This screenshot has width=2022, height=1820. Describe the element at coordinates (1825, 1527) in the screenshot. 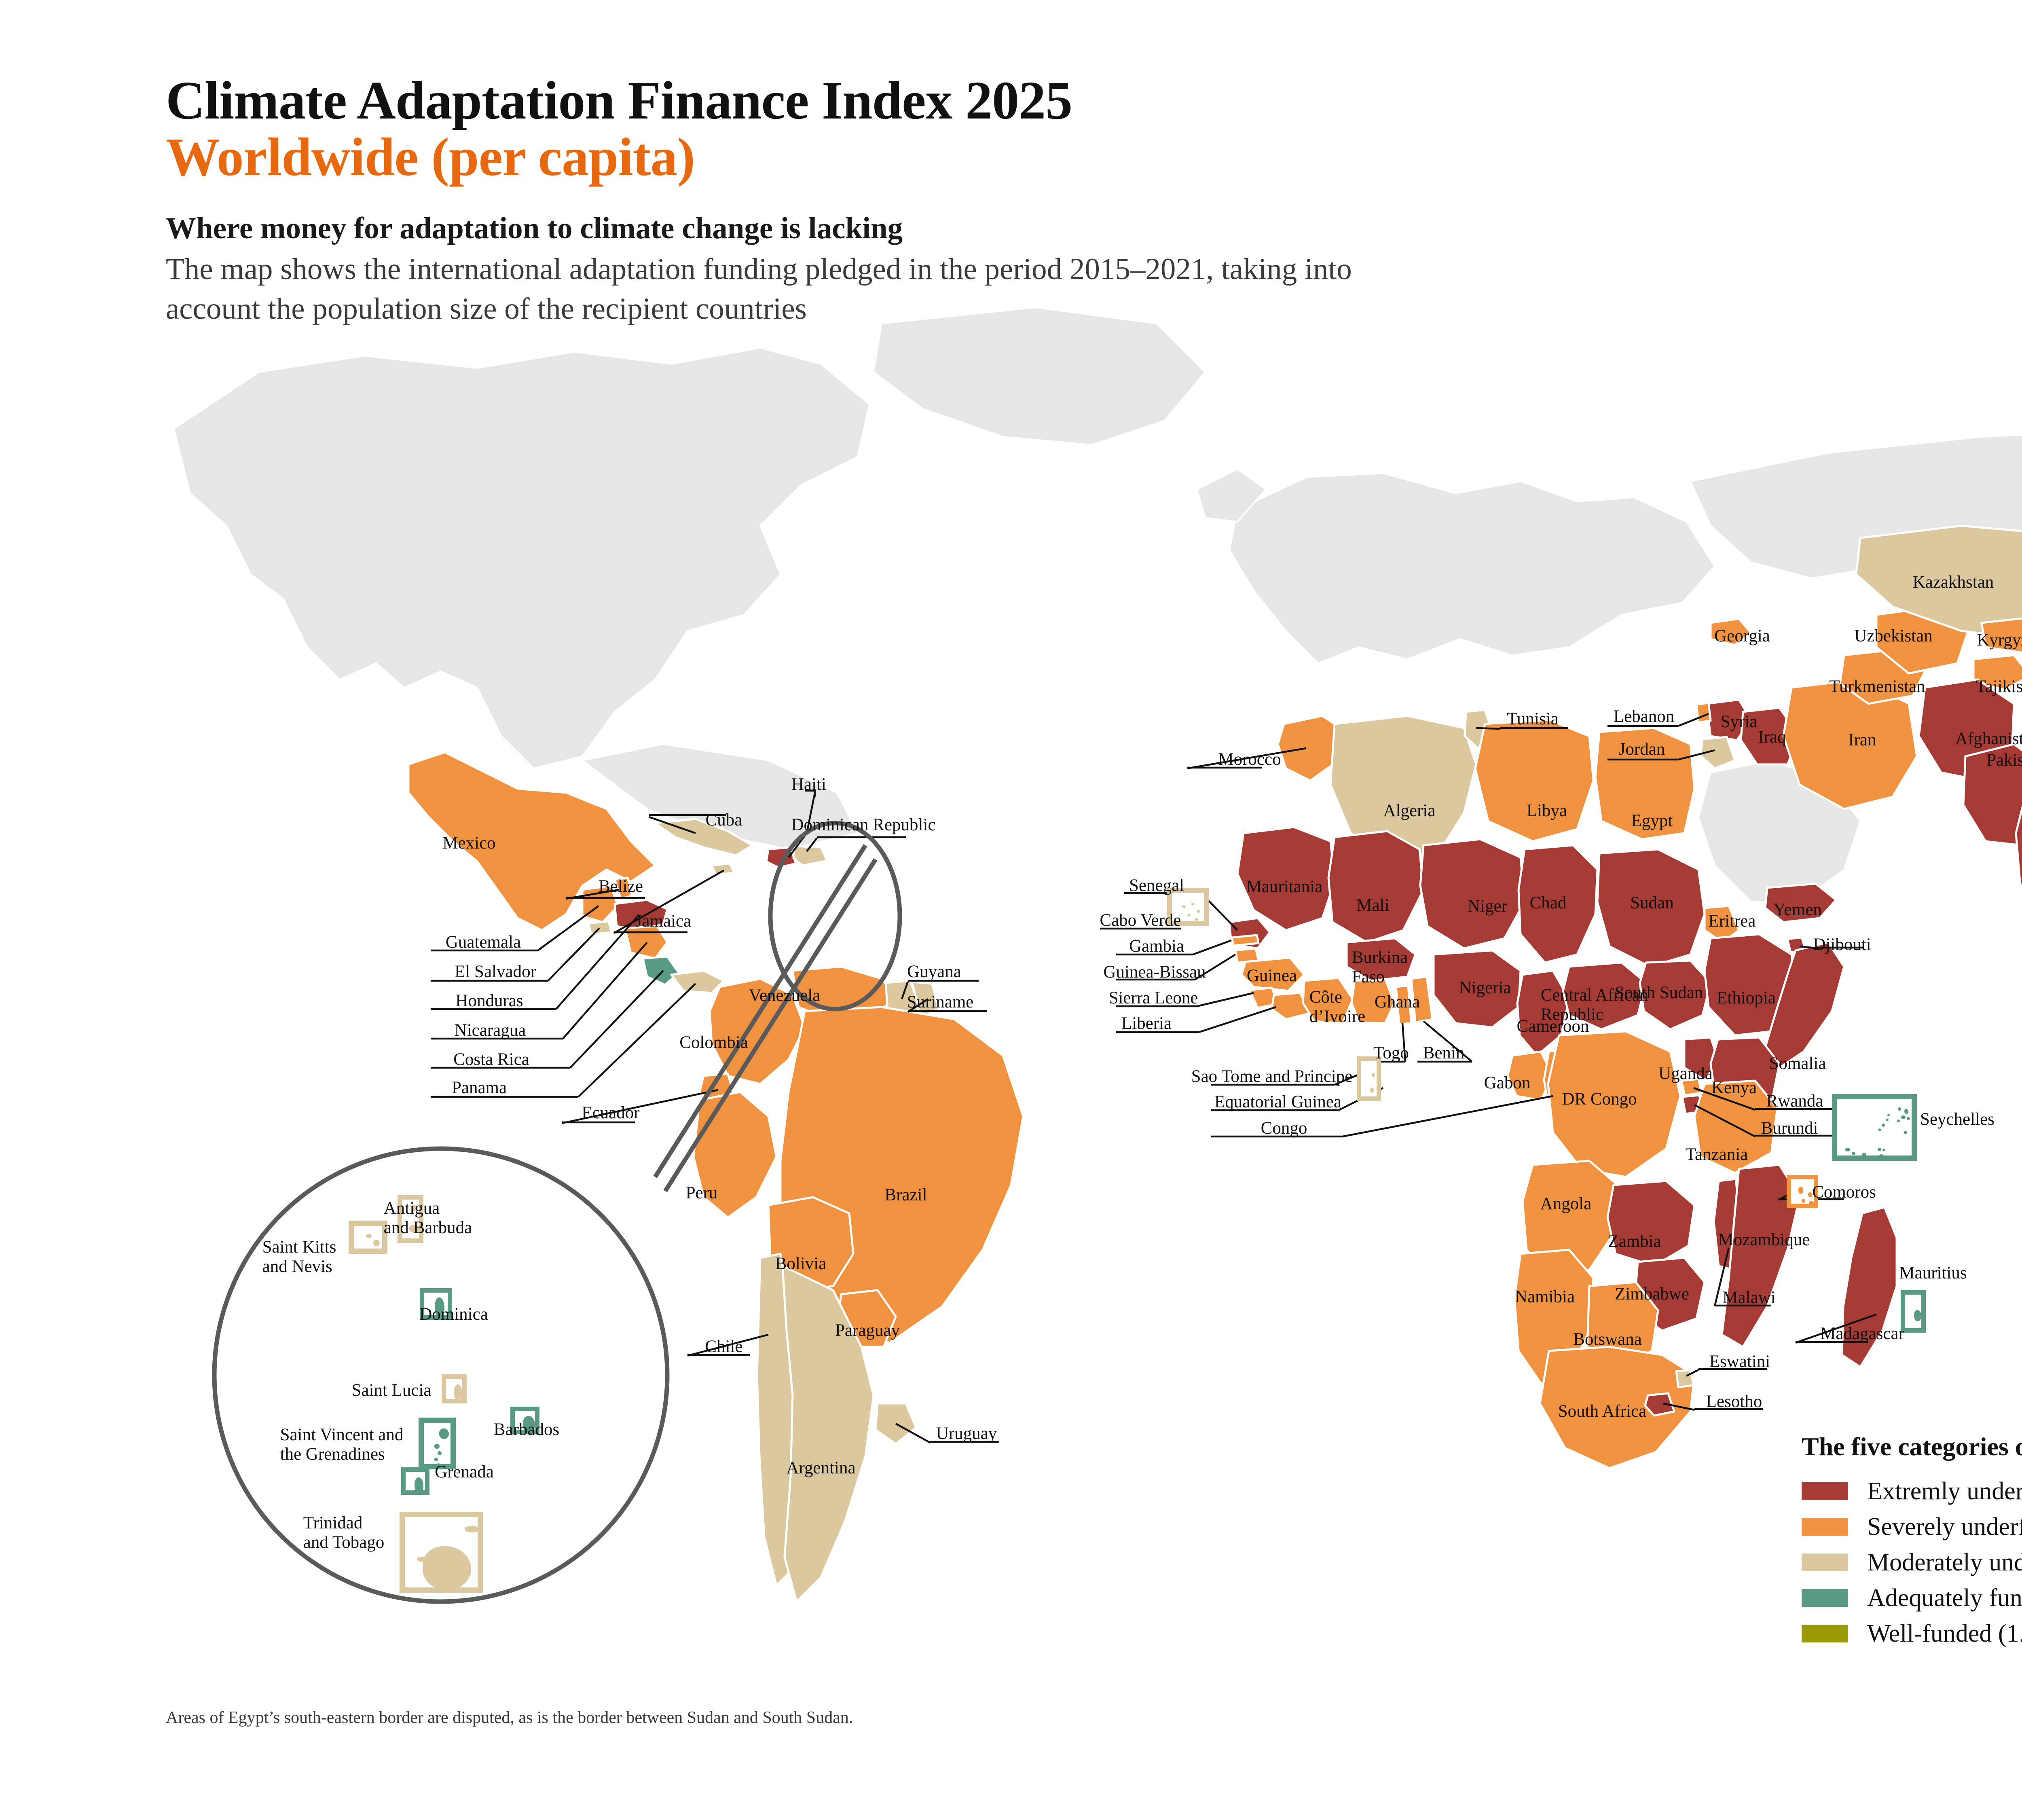

I see `legend-swatch-severe` at that location.